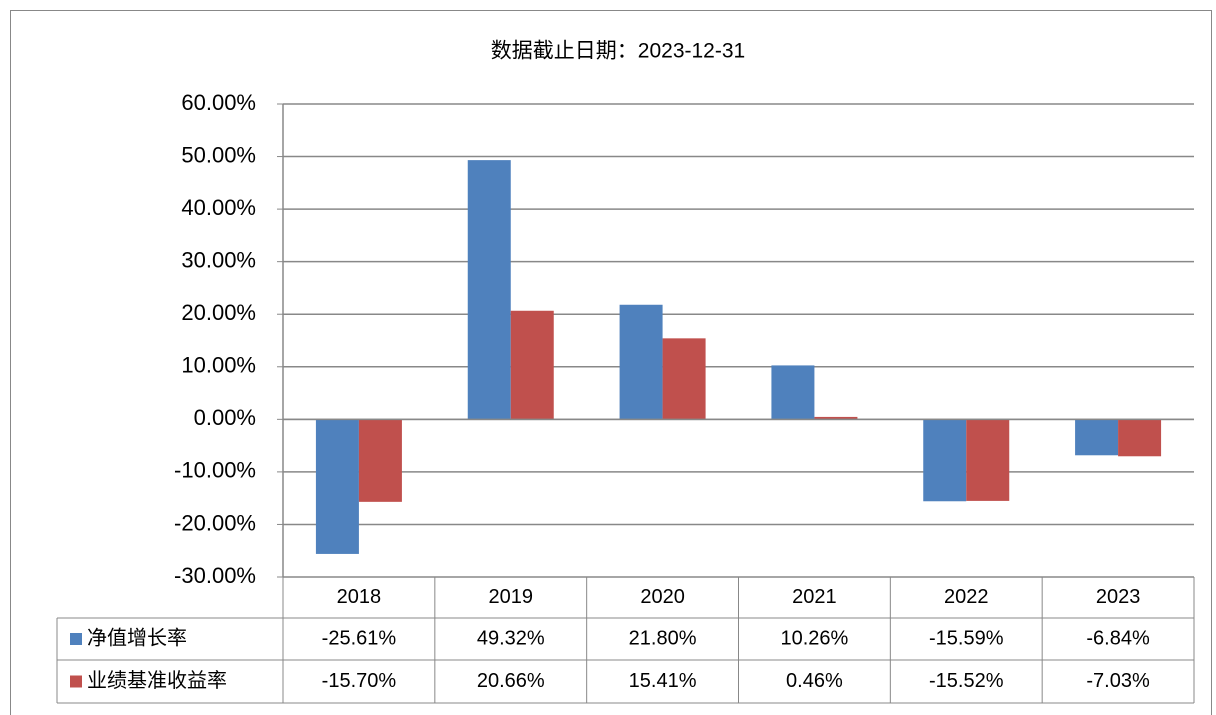  What do you see at coordinates (618, 51) in the screenshot?
I see `chart-title: 数据截止日期：2023-12-31` at bounding box center [618, 51].